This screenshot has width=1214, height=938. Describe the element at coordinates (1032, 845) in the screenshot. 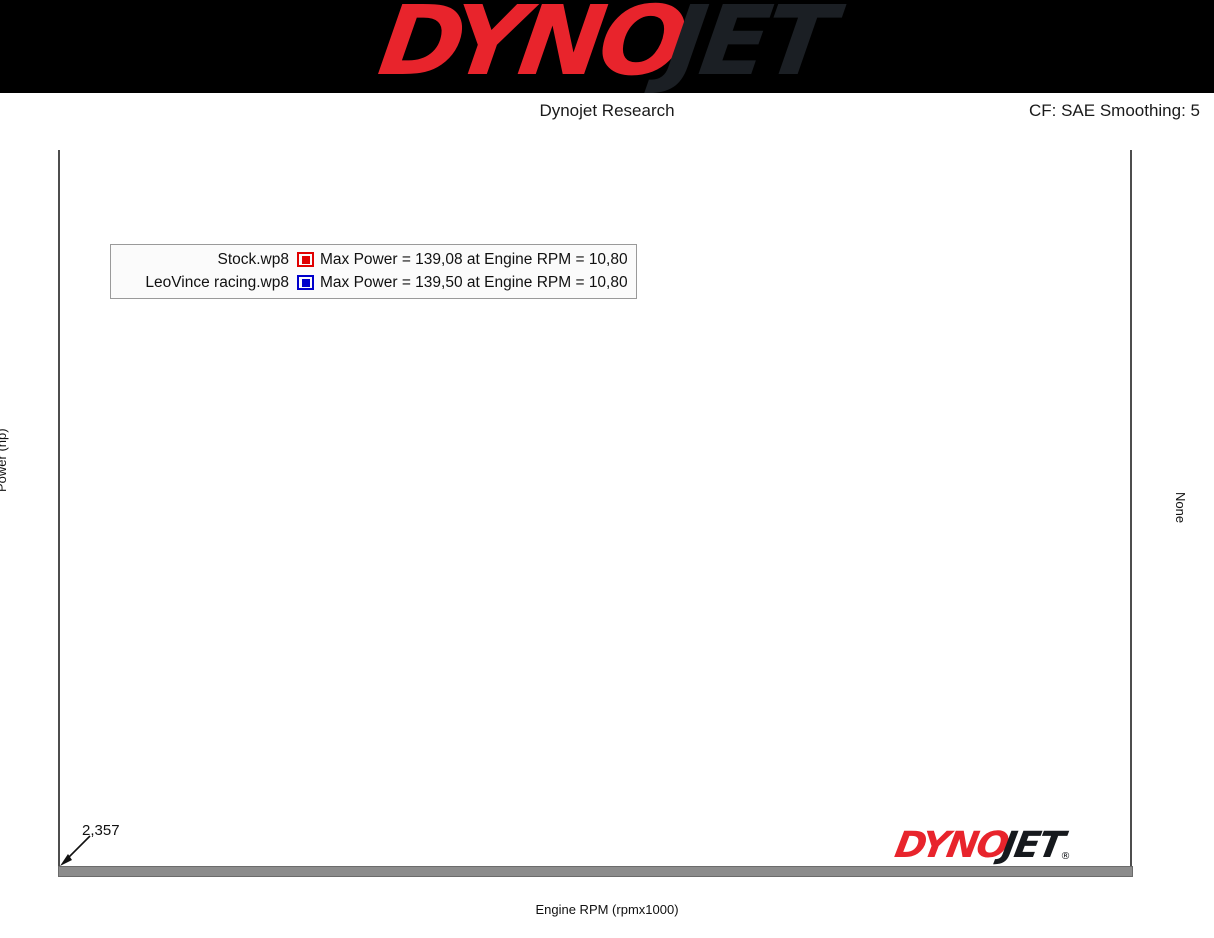

I see `watermark-jet-text: JET` at that location.